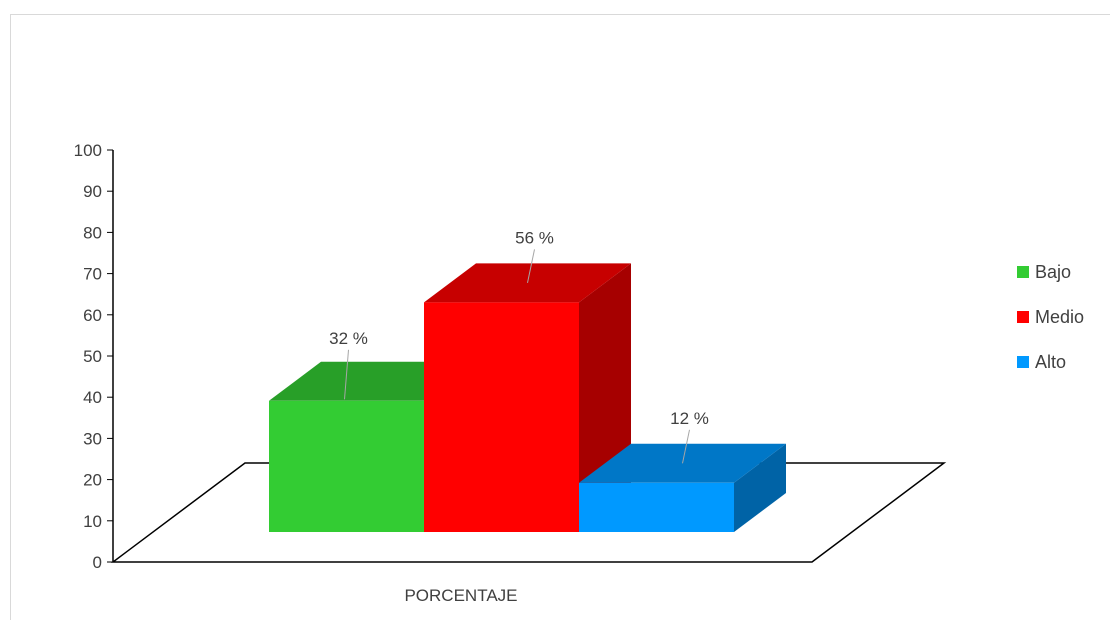 Image resolution: width=1110 pixels, height=620 pixels. I want to click on y-tick-label: 70, so click(92, 274).